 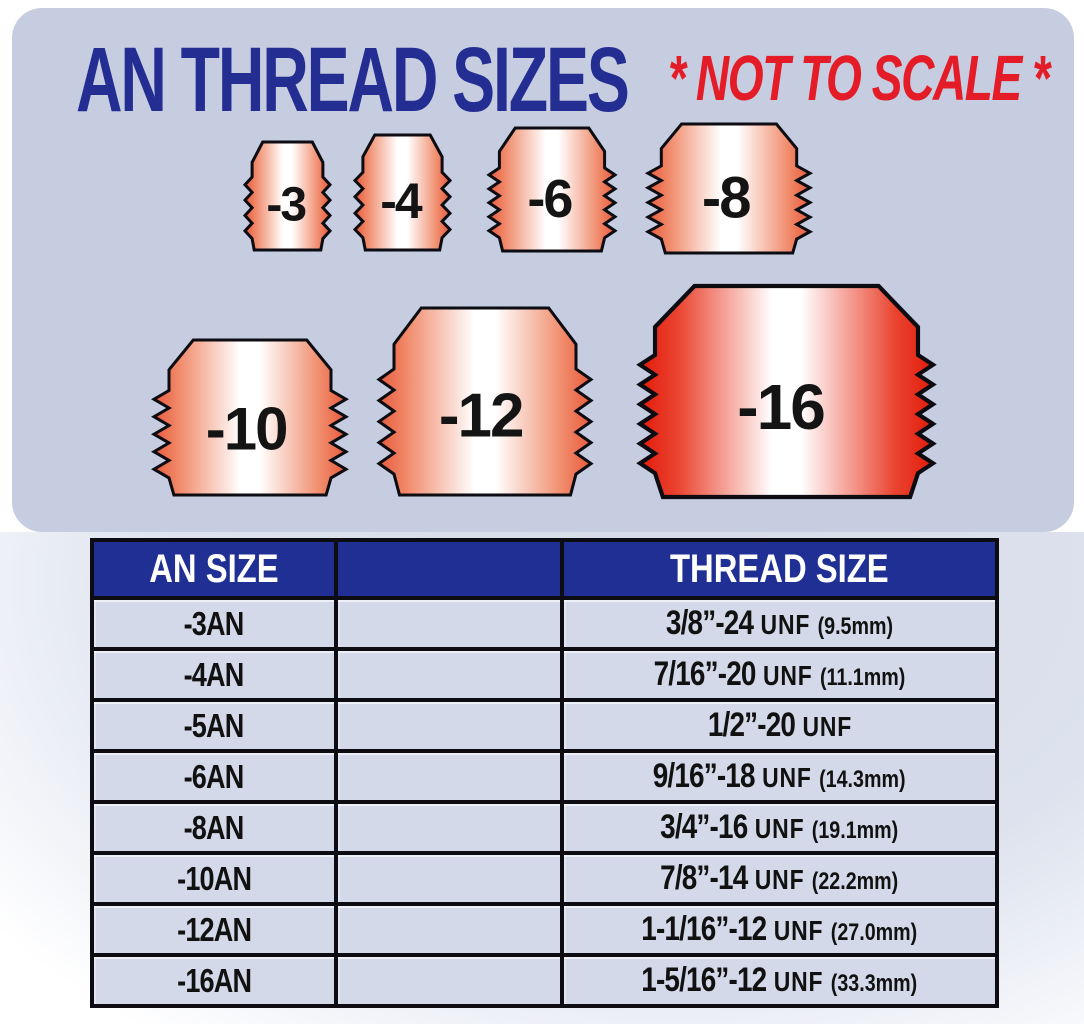 I want to click on thread-fraction: 1/2”-20, so click(x=751, y=725).